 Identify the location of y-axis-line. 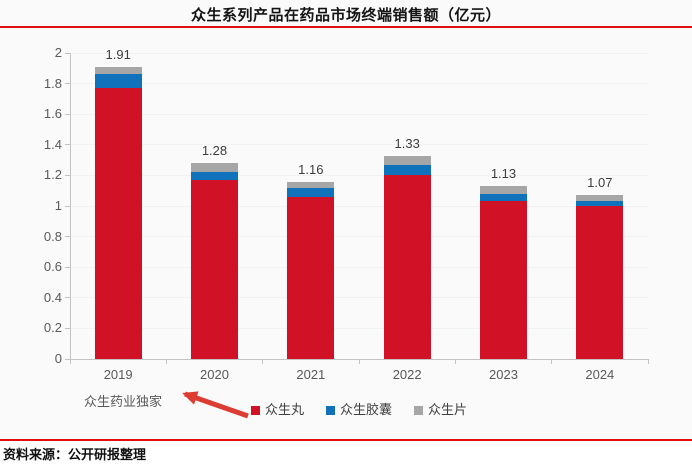
(70, 206).